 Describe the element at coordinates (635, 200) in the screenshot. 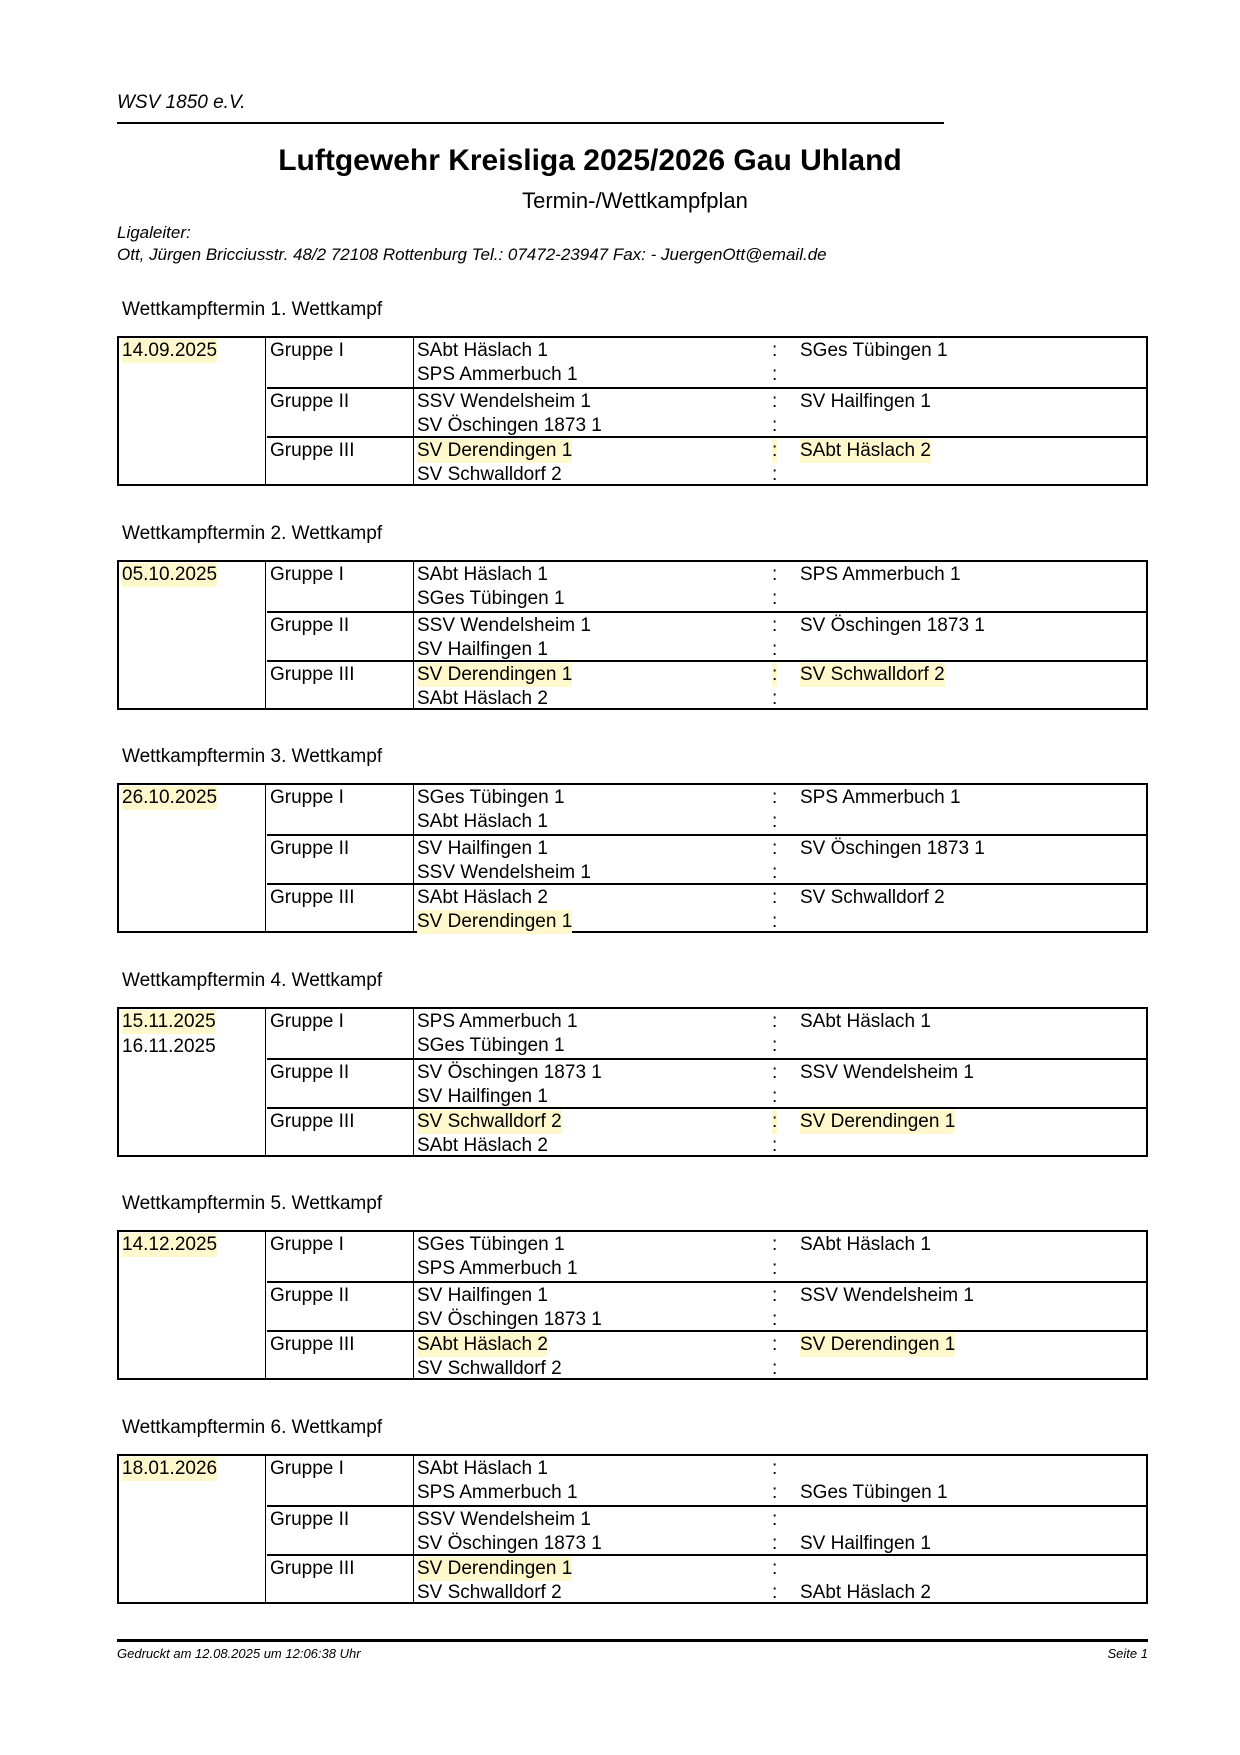

I see `page-subtitle: Termin-/Wettkampfplan` at that location.